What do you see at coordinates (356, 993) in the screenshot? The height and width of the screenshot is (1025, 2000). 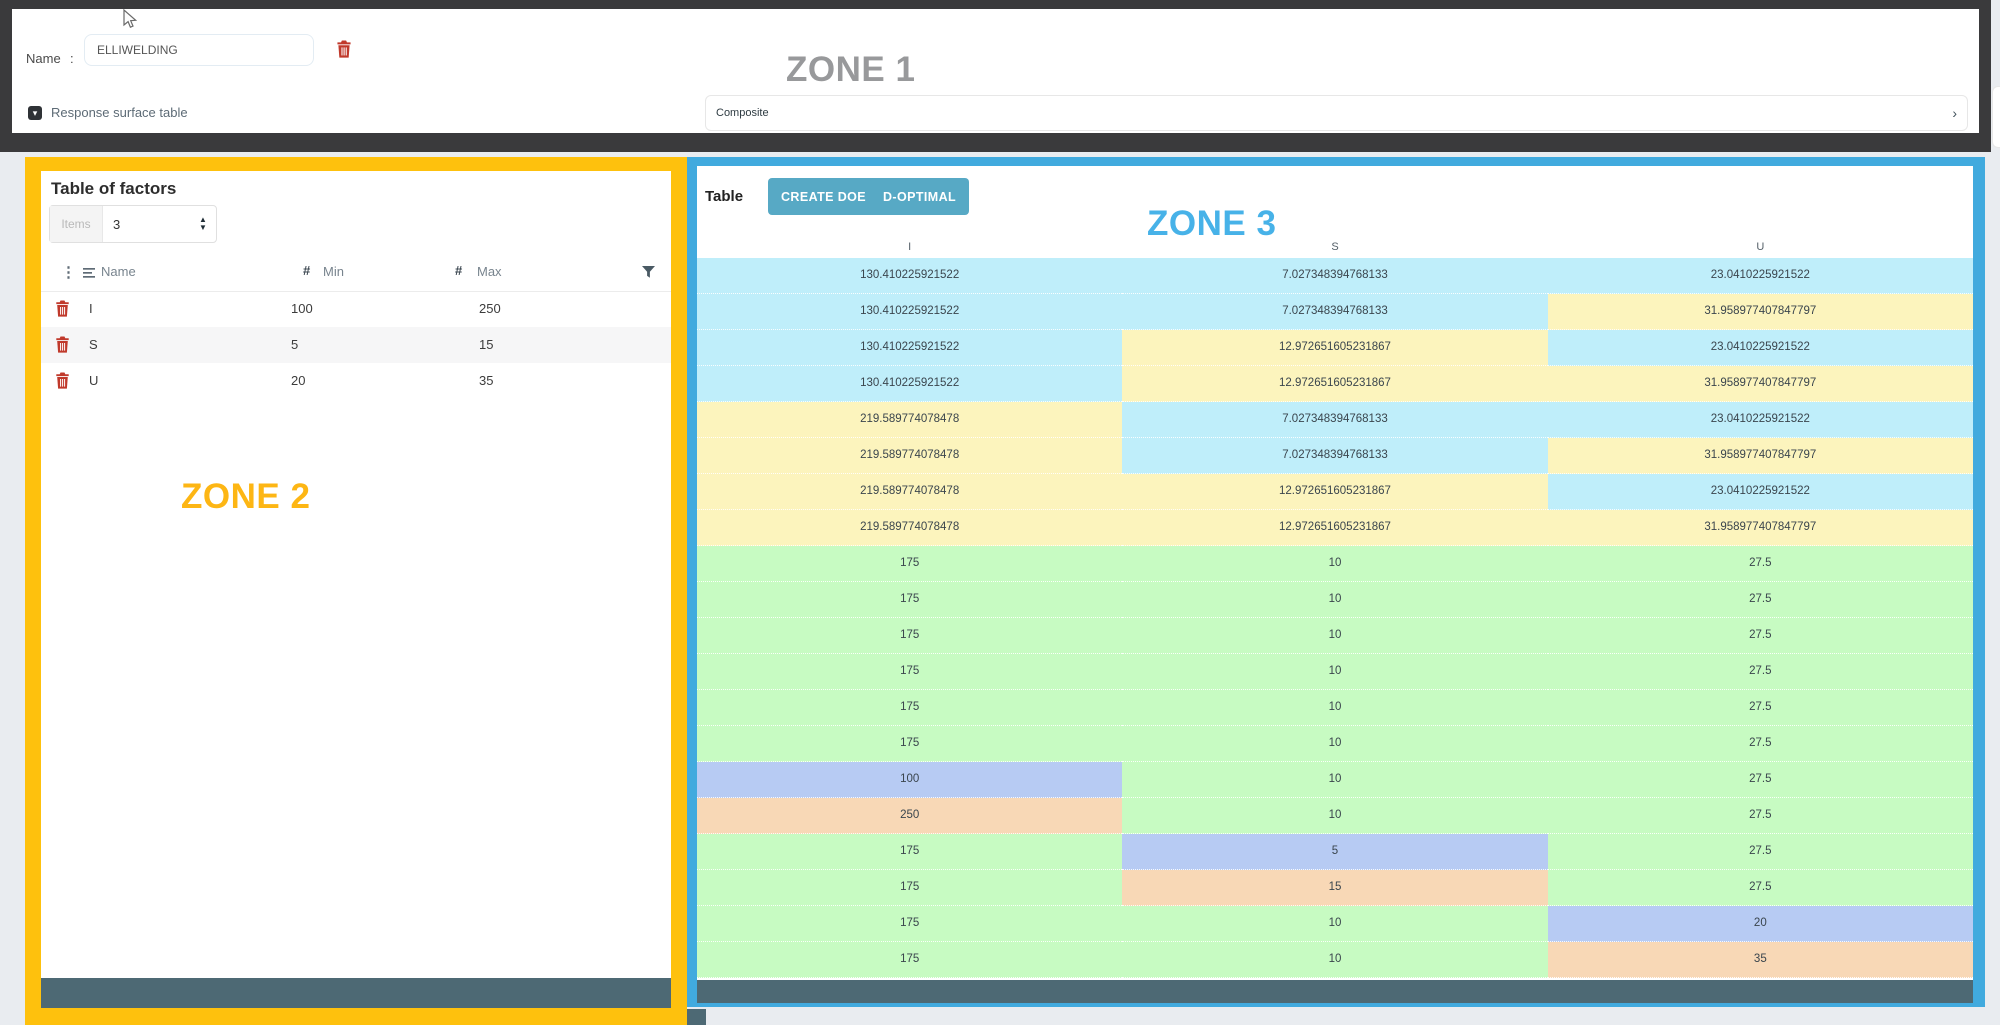 I see `factors-panel-footer` at bounding box center [356, 993].